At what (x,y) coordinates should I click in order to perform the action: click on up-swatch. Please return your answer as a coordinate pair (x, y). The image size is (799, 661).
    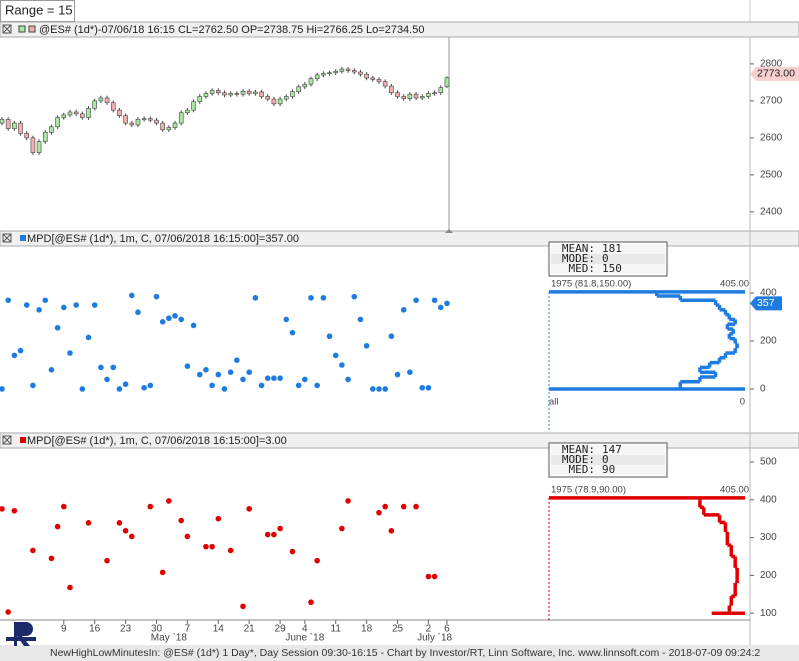
    Looking at the image, I should click on (22, 29).